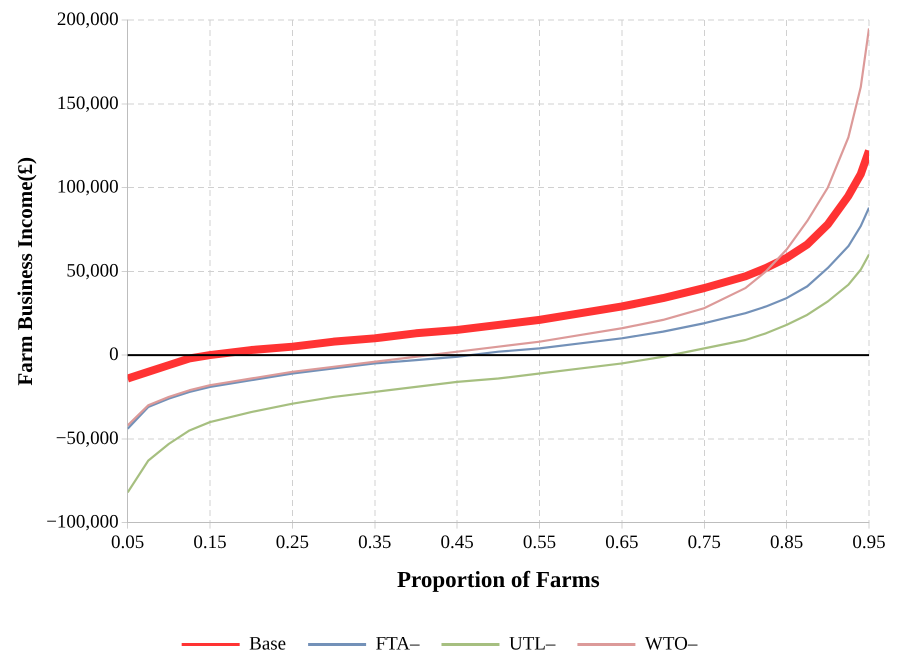 This screenshot has width=897, height=666. I want to click on x-tick-label: 0.65, so click(622, 542).